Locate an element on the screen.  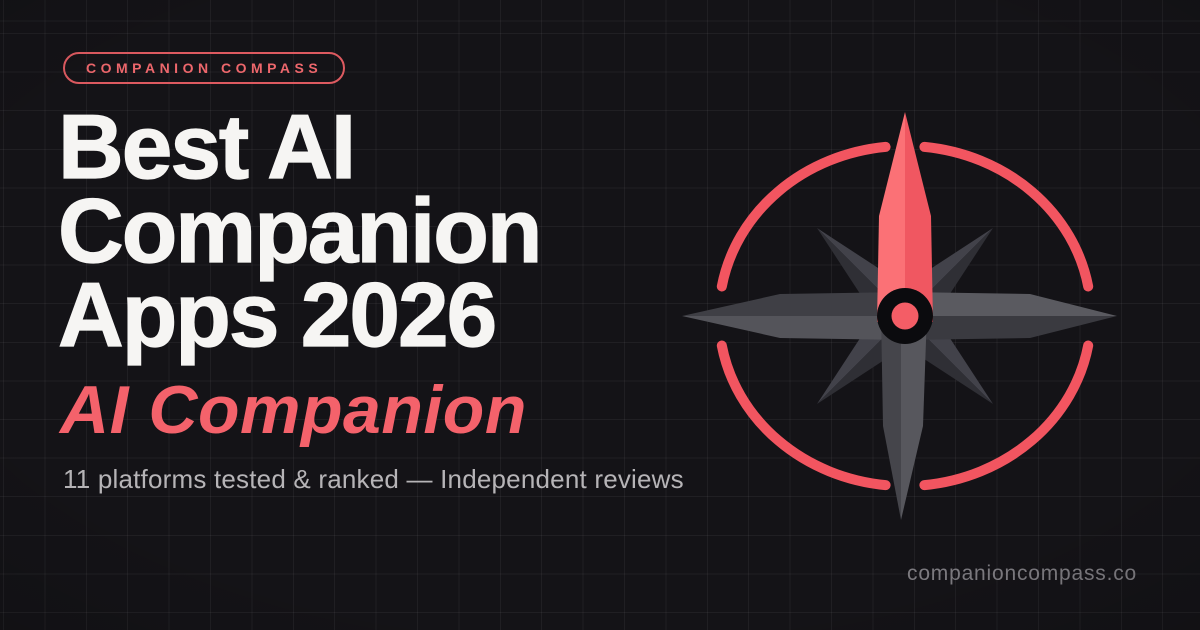
ring-arc-se is located at coordinates (1006, 415).